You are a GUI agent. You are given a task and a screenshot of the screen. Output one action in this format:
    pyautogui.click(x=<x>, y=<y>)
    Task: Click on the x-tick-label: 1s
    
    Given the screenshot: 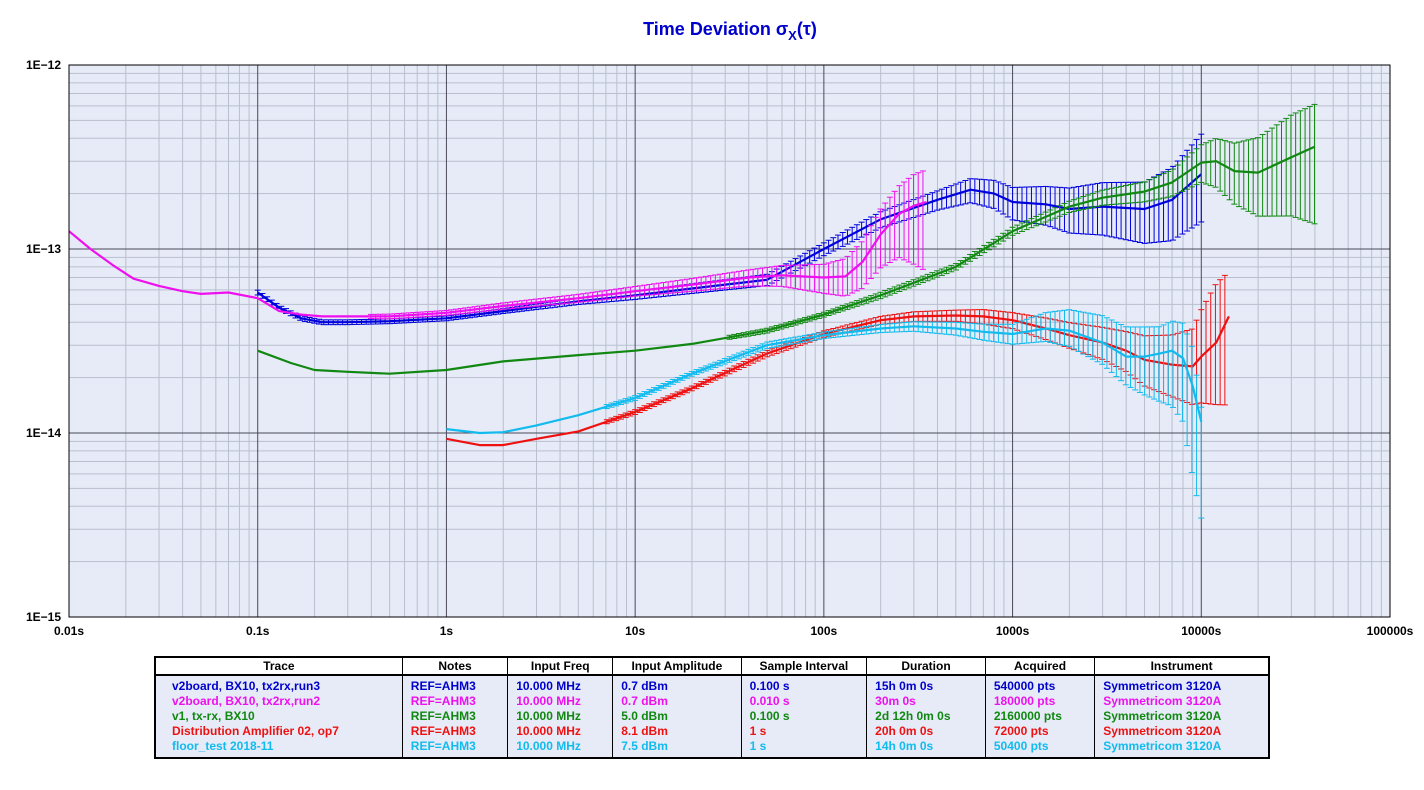 What is the action you would take?
    pyautogui.click(x=447, y=631)
    